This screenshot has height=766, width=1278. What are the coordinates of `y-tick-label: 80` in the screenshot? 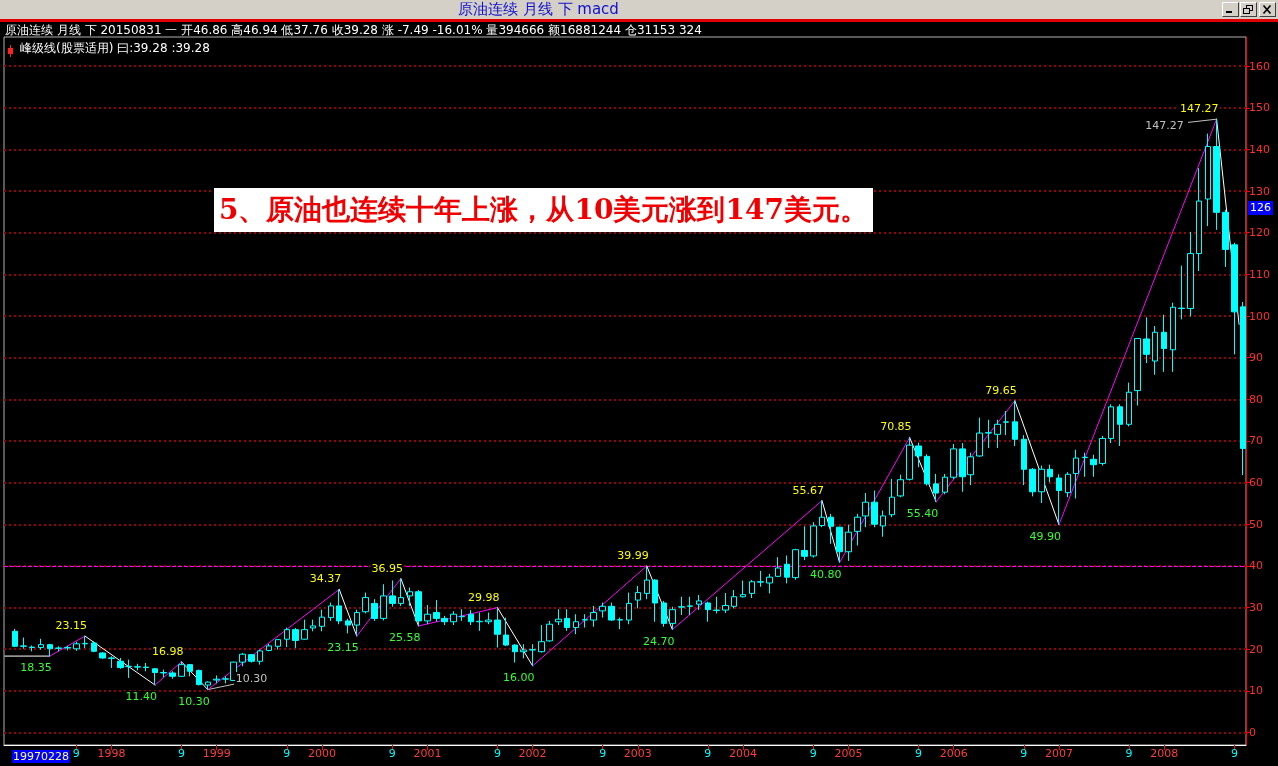 It's located at (1256, 399).